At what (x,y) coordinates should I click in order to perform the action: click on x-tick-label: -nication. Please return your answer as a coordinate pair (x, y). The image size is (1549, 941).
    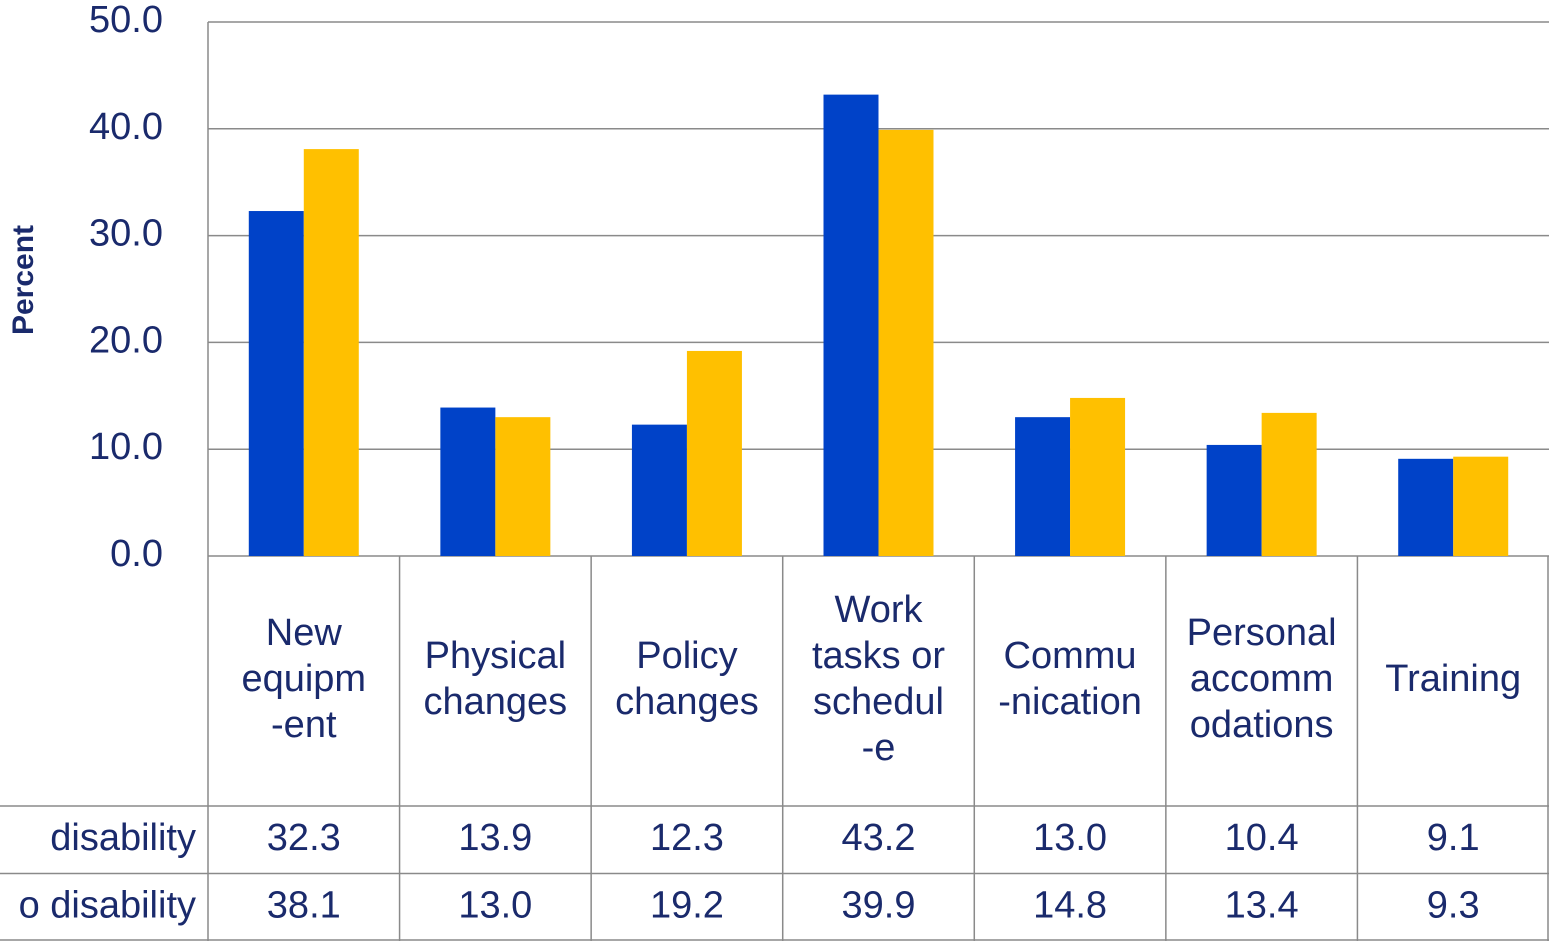
    Looking at the image, I should click on (1070, 702).